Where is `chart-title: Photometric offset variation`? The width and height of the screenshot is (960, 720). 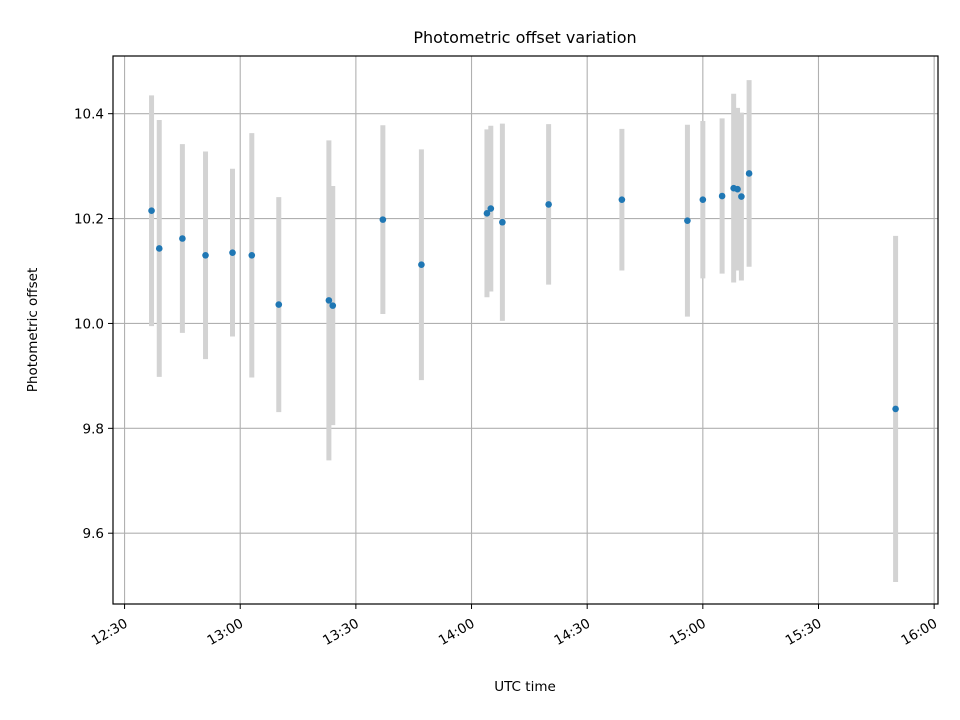
chart-title: Photometric offset variation is located at coordinates (524, 37).